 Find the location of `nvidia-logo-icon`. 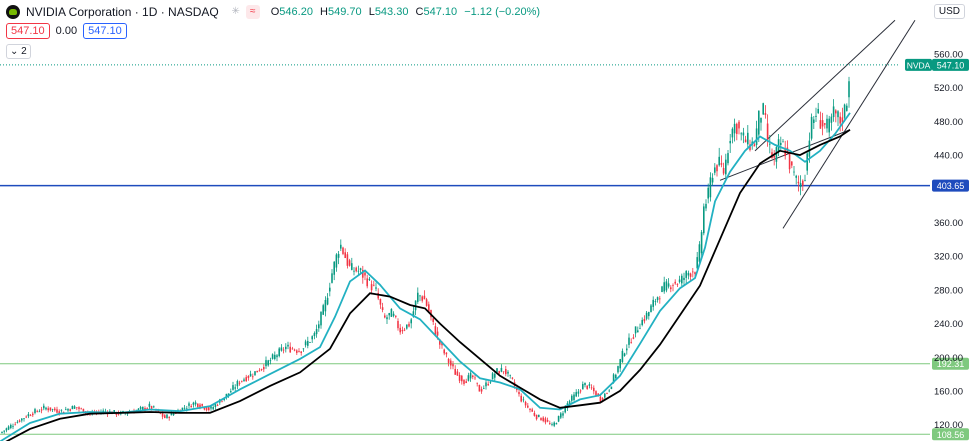

nvidia-logo-icon is located at coordinates (13, 12).